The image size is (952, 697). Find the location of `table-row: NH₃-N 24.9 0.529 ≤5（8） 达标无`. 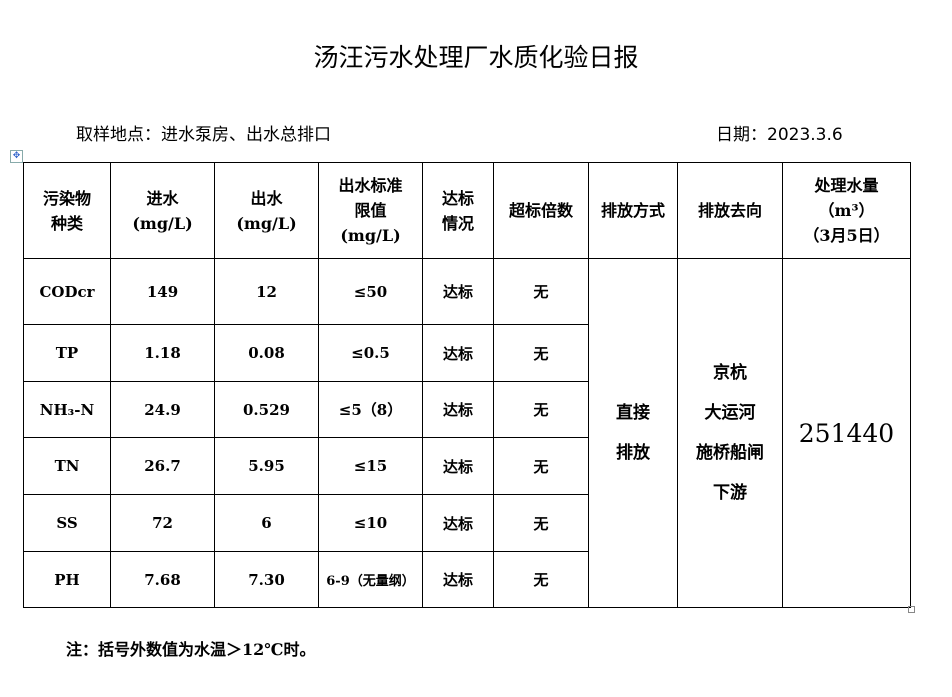

table-row: NH₃-N 24.9 0.529 ≤5（8） 达标无 is located at coordinates (467, 409).